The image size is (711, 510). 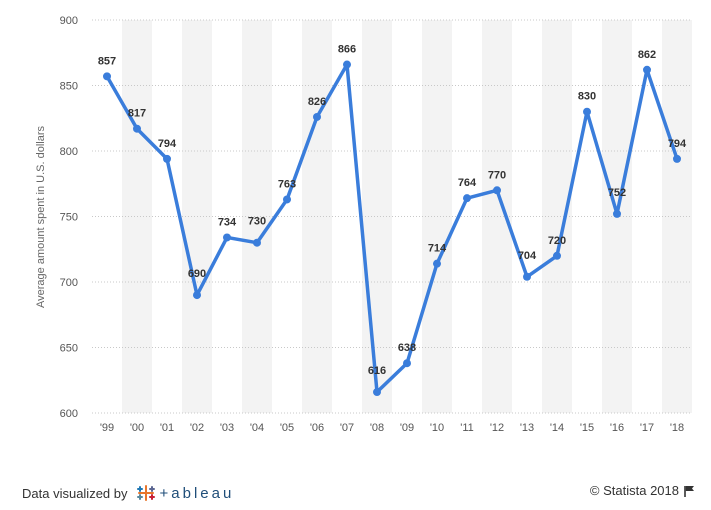 I want to click on tableau-logo-icon, so click(x=145, y=493).